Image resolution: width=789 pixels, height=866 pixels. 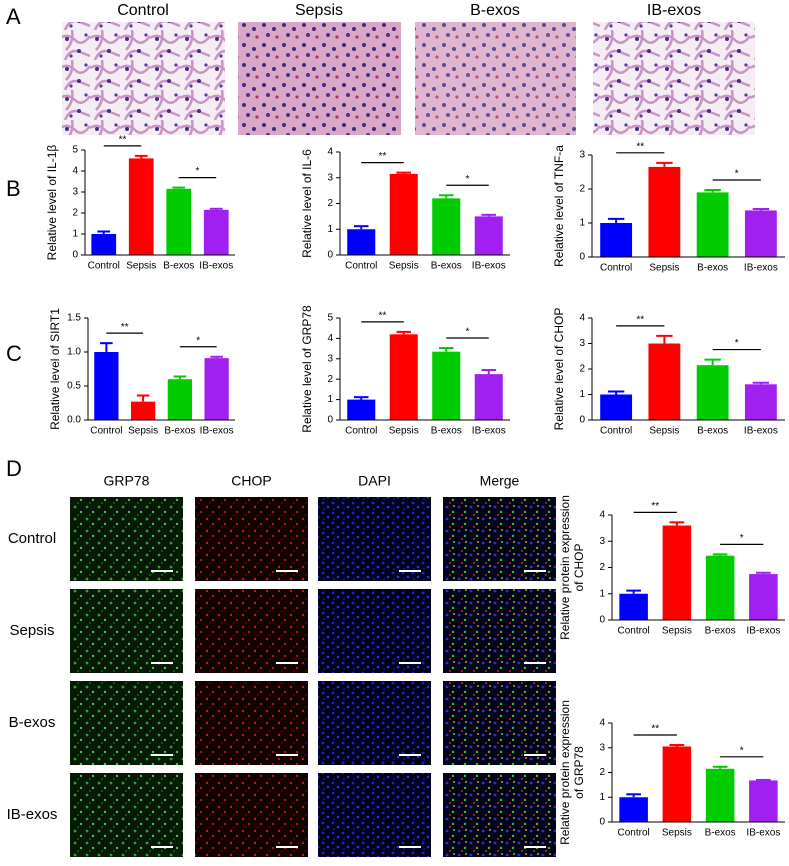 What do you see at coordinates (307, 203) in the screenshot?
I see `y-axis-label: Relative level of IL-6` at bounding box center [307, 203].